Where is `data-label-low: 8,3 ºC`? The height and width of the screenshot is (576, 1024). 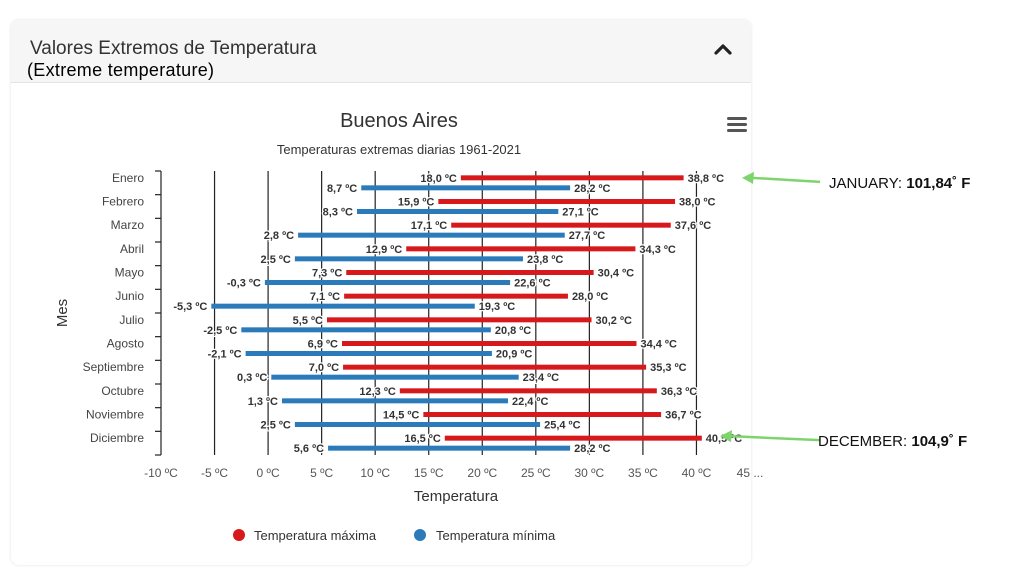
data-label-low: 8,3 ºC is located at coordinates (338, 213).